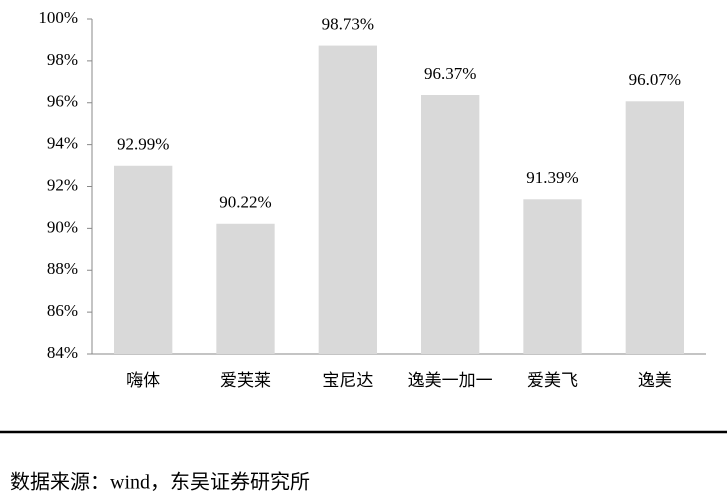  Describe the element at coordinates (347, 380) in the screenshot. I see `x-tick-label: 宝尼达` at that location.